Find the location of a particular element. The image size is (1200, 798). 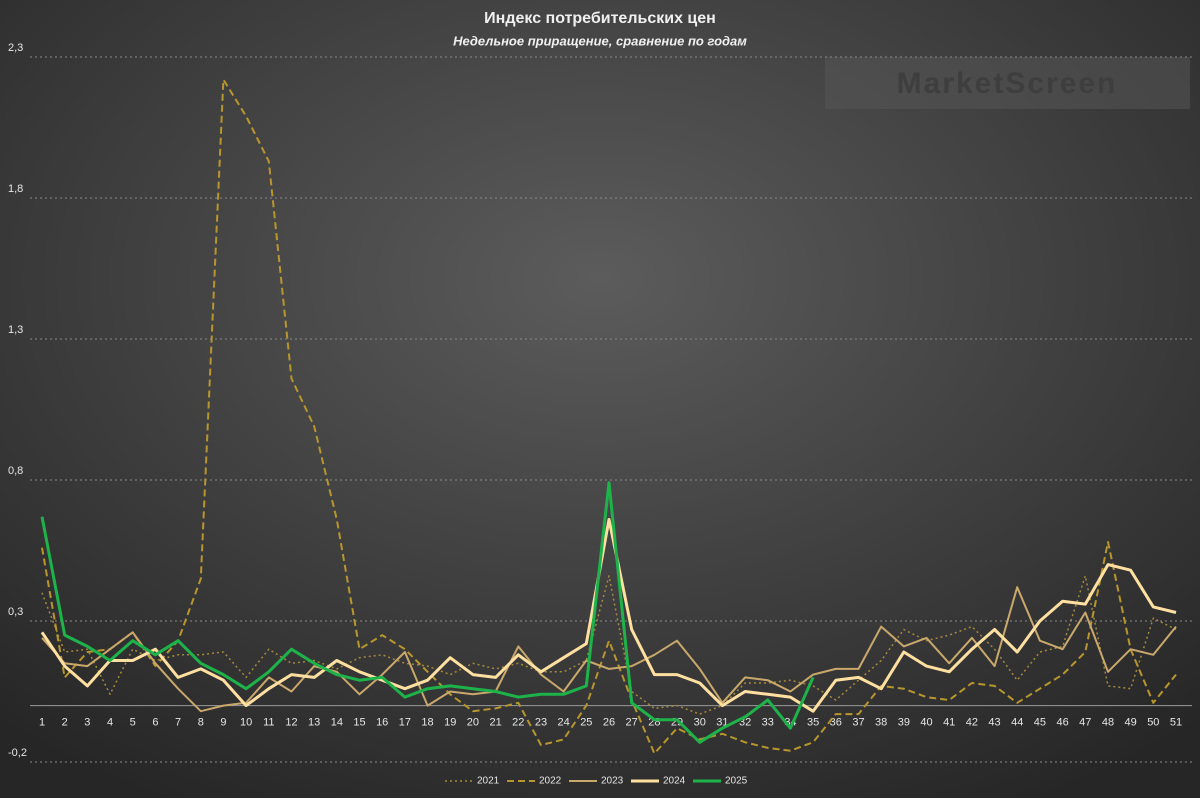

chart-subtitle: Недельное приращение, сравнение по годам is located at coordinates (600, 40).